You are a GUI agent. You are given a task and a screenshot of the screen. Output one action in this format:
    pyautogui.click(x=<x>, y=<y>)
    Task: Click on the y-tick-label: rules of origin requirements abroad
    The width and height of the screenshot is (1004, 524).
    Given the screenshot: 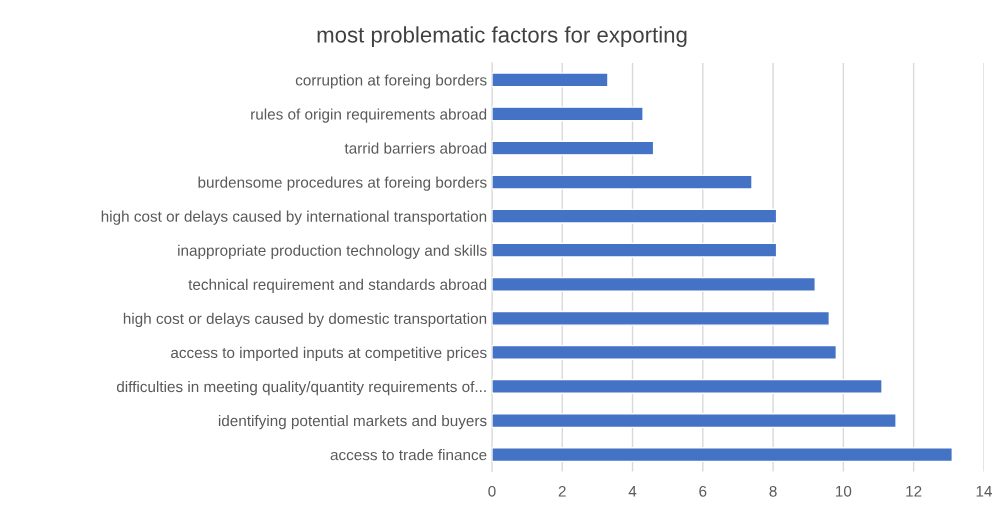 What is the action you would take?
    pyautogui.click(x=369, y=115)
    